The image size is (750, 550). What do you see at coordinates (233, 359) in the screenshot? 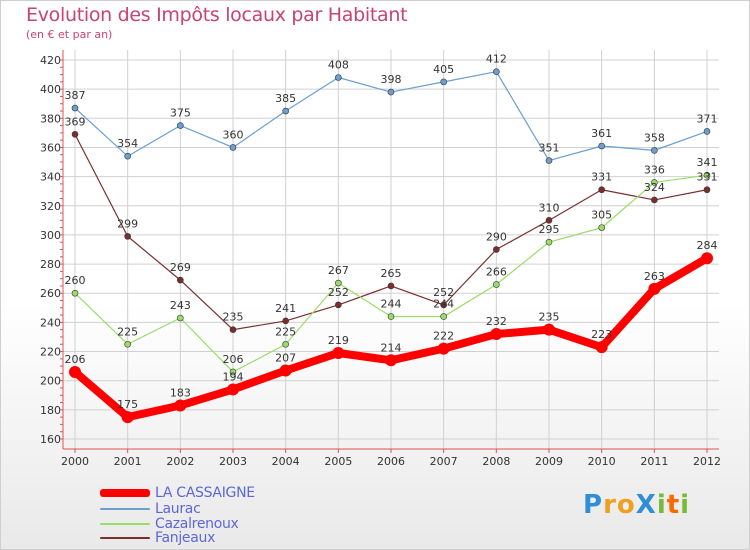
I see `data-label-cazalrenoux-2003: 206` at bounding box center [233, 359].